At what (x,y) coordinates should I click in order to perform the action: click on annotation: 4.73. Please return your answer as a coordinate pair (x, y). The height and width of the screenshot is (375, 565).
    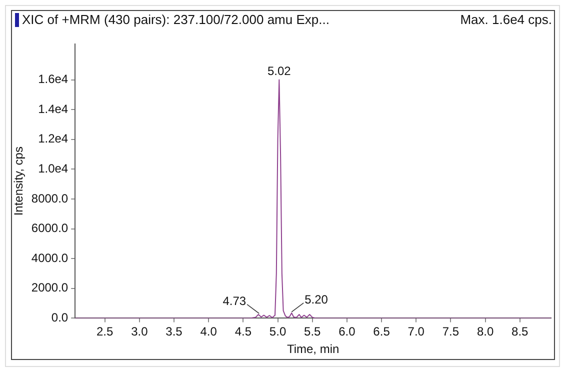
    Looking at the image, I should click on (234, 301).